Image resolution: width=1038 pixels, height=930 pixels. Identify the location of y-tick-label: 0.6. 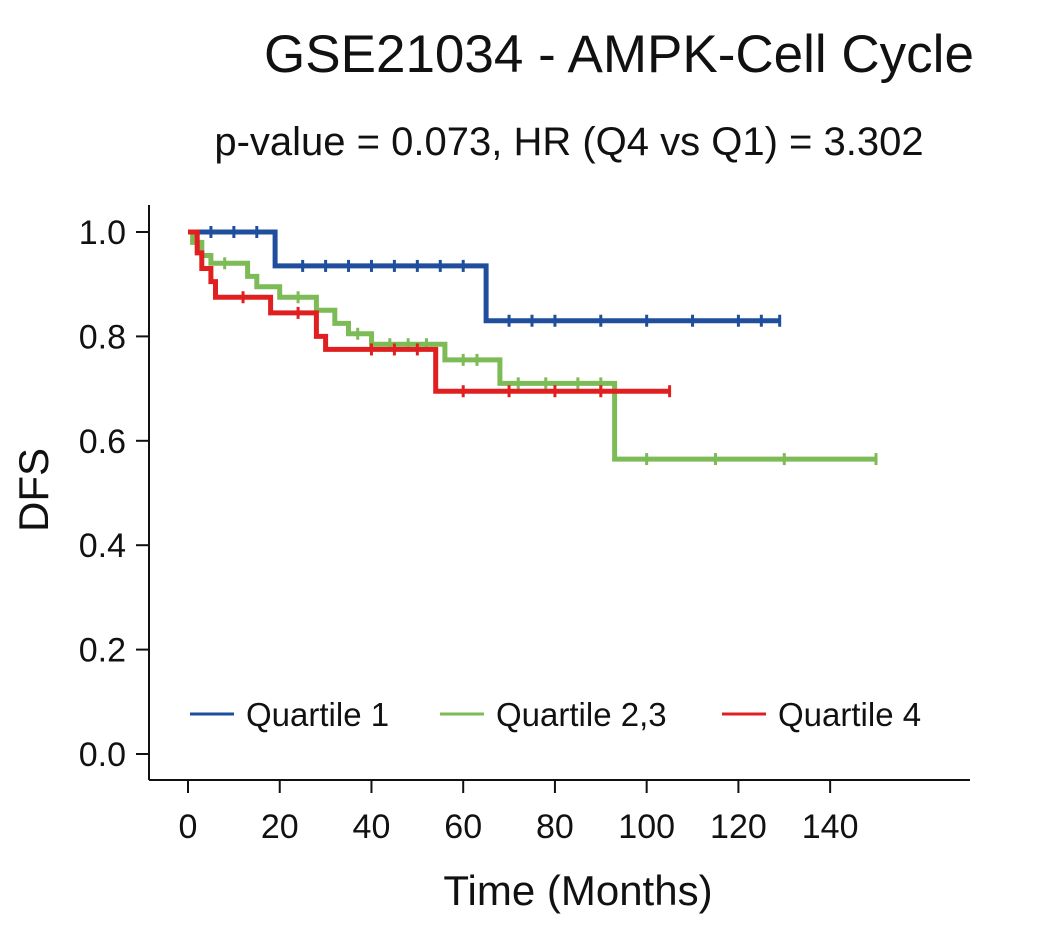
(102, 442).